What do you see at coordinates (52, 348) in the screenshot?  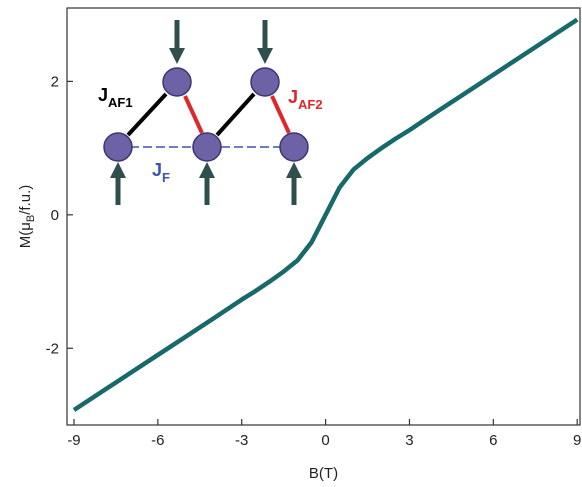 I see `y-tick-label: -2` at bounding box center [52, 348].